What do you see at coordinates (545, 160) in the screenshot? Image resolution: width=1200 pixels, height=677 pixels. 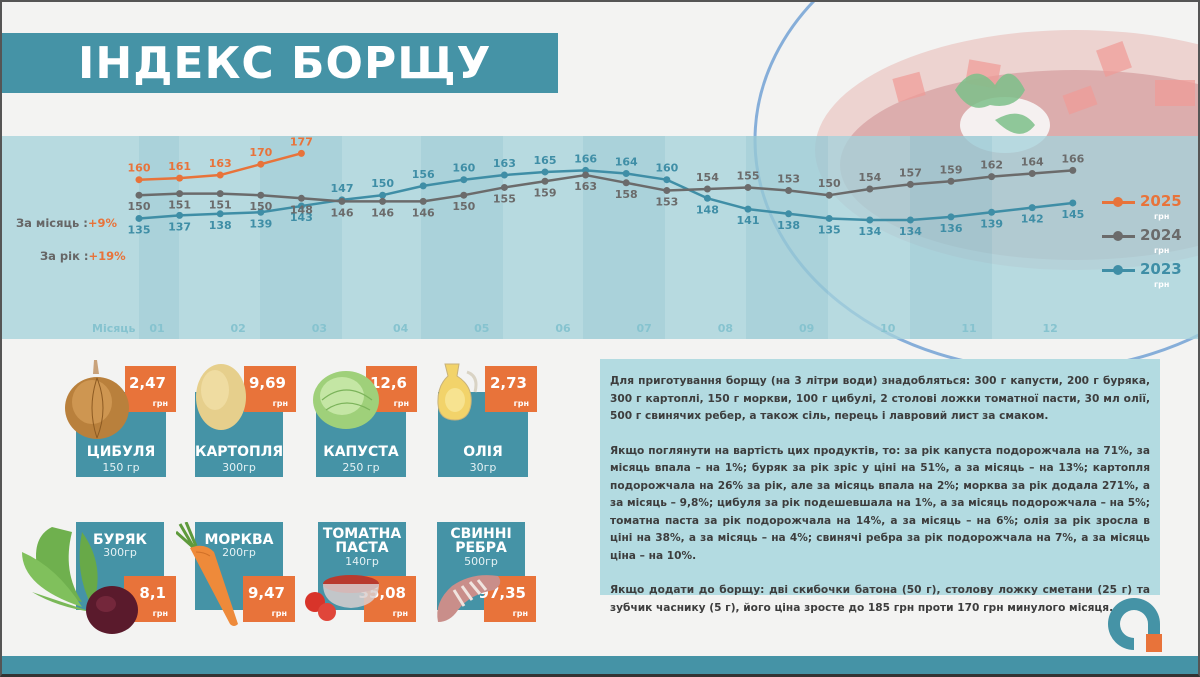 I see `data-label: 165` at bounding box center [545, 160].